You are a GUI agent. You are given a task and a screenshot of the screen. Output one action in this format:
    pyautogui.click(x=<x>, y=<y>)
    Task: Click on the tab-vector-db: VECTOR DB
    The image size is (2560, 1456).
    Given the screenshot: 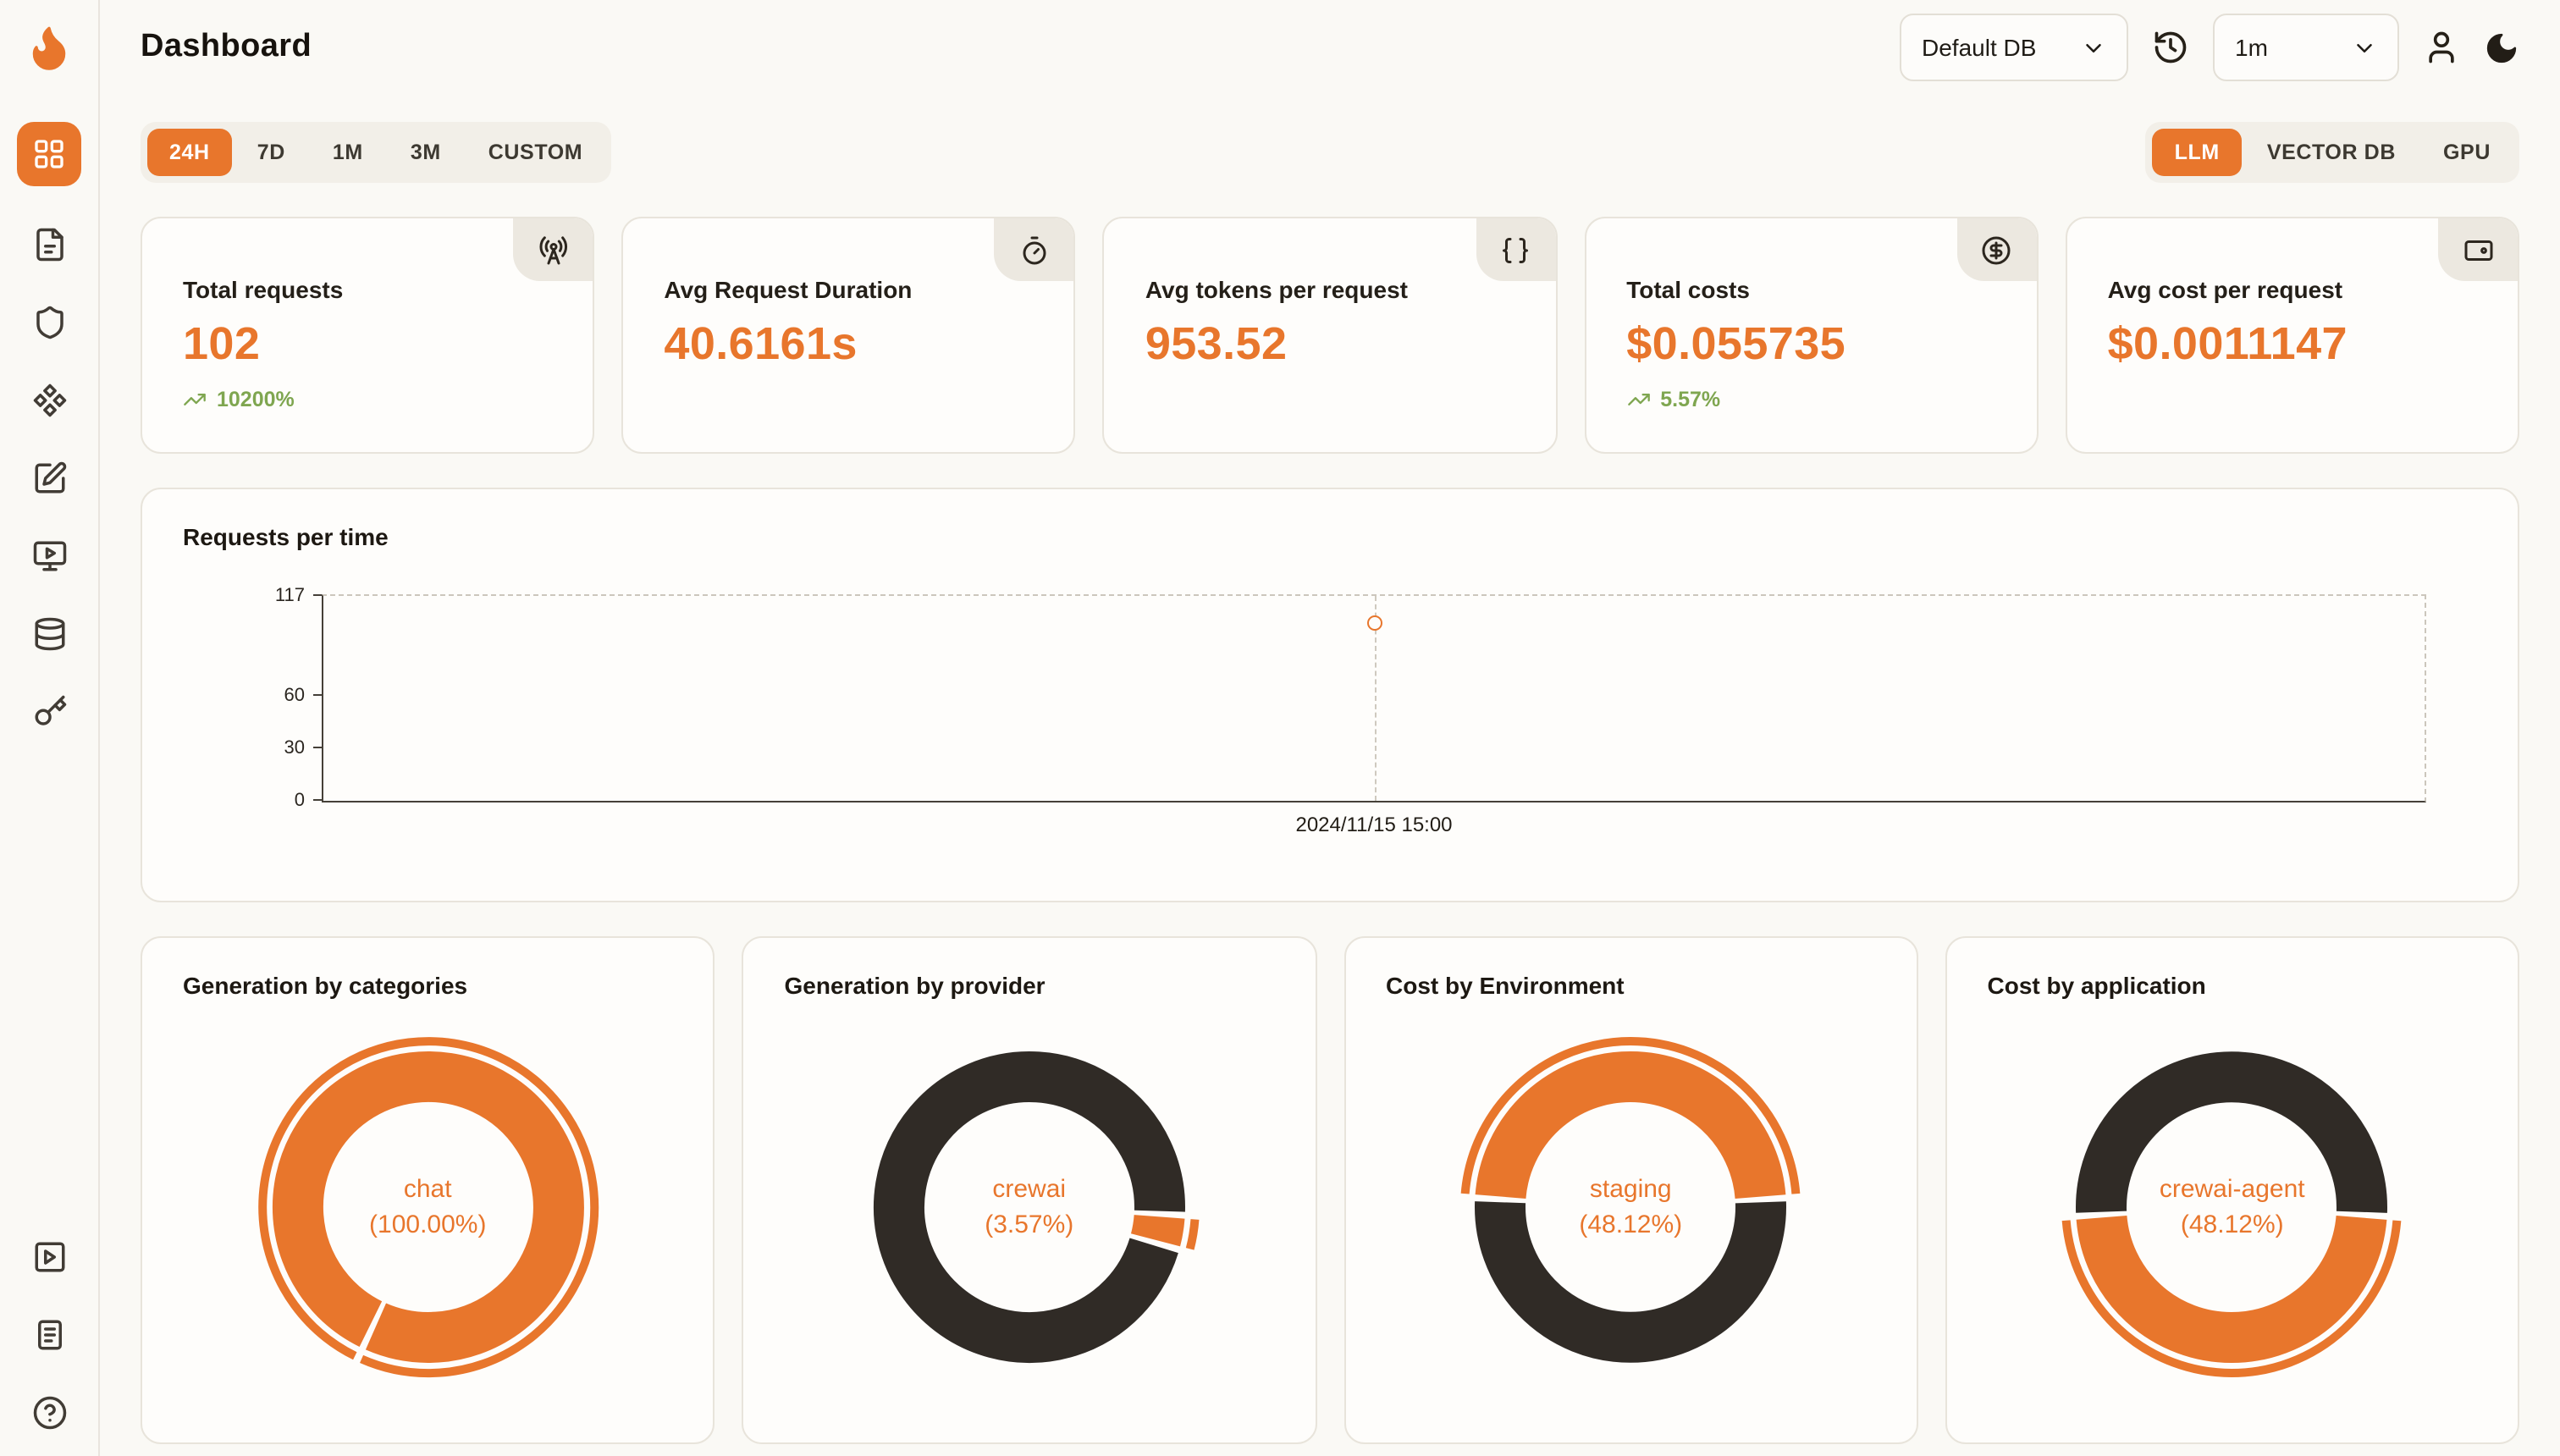 What is the action you would take?
    pyautogui.click(x=2331, y=152)
    